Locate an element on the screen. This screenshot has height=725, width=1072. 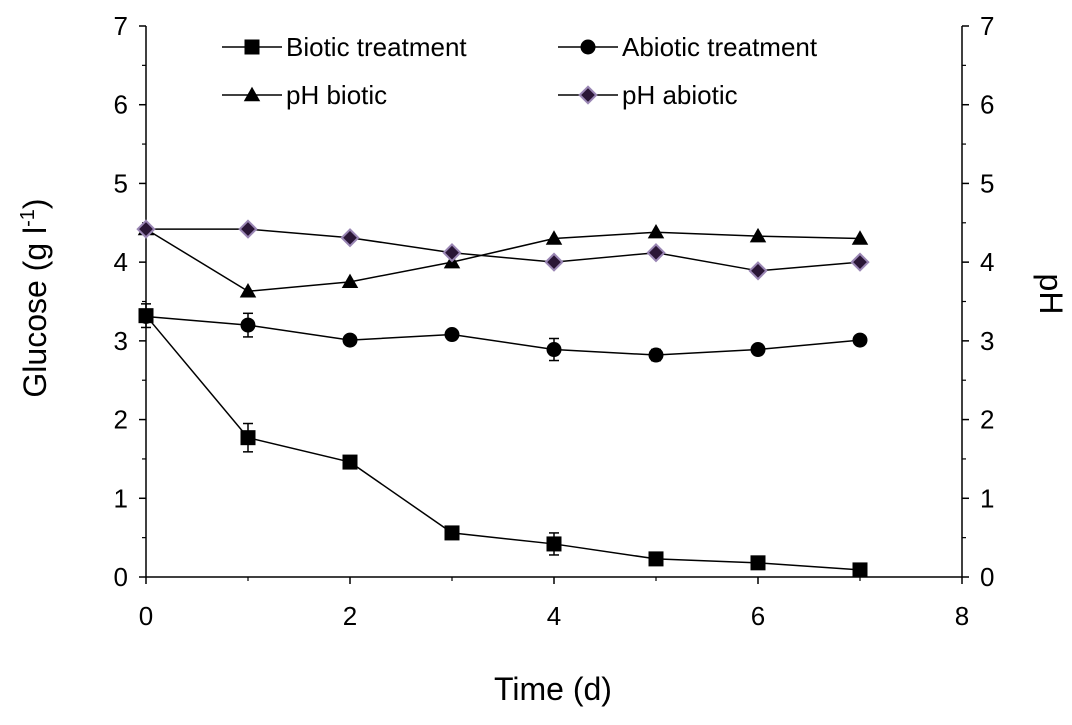
legend-label: Biotic treatment is located at coordinates (376, 47).